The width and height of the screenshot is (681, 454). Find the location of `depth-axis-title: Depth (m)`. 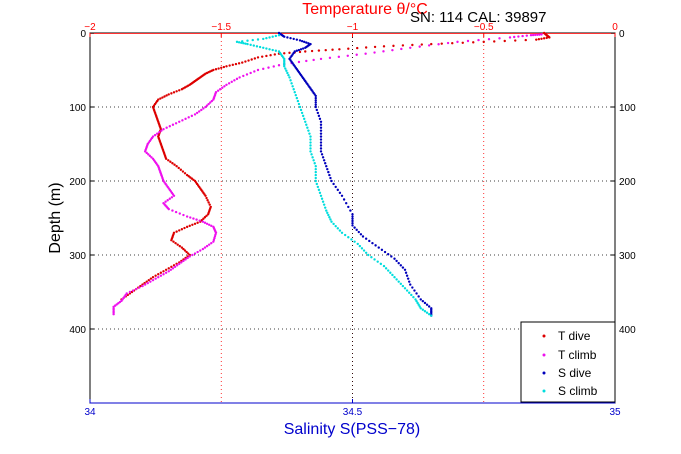

depth-axis-title: Depth (m) is located at coordinates (55, 217).